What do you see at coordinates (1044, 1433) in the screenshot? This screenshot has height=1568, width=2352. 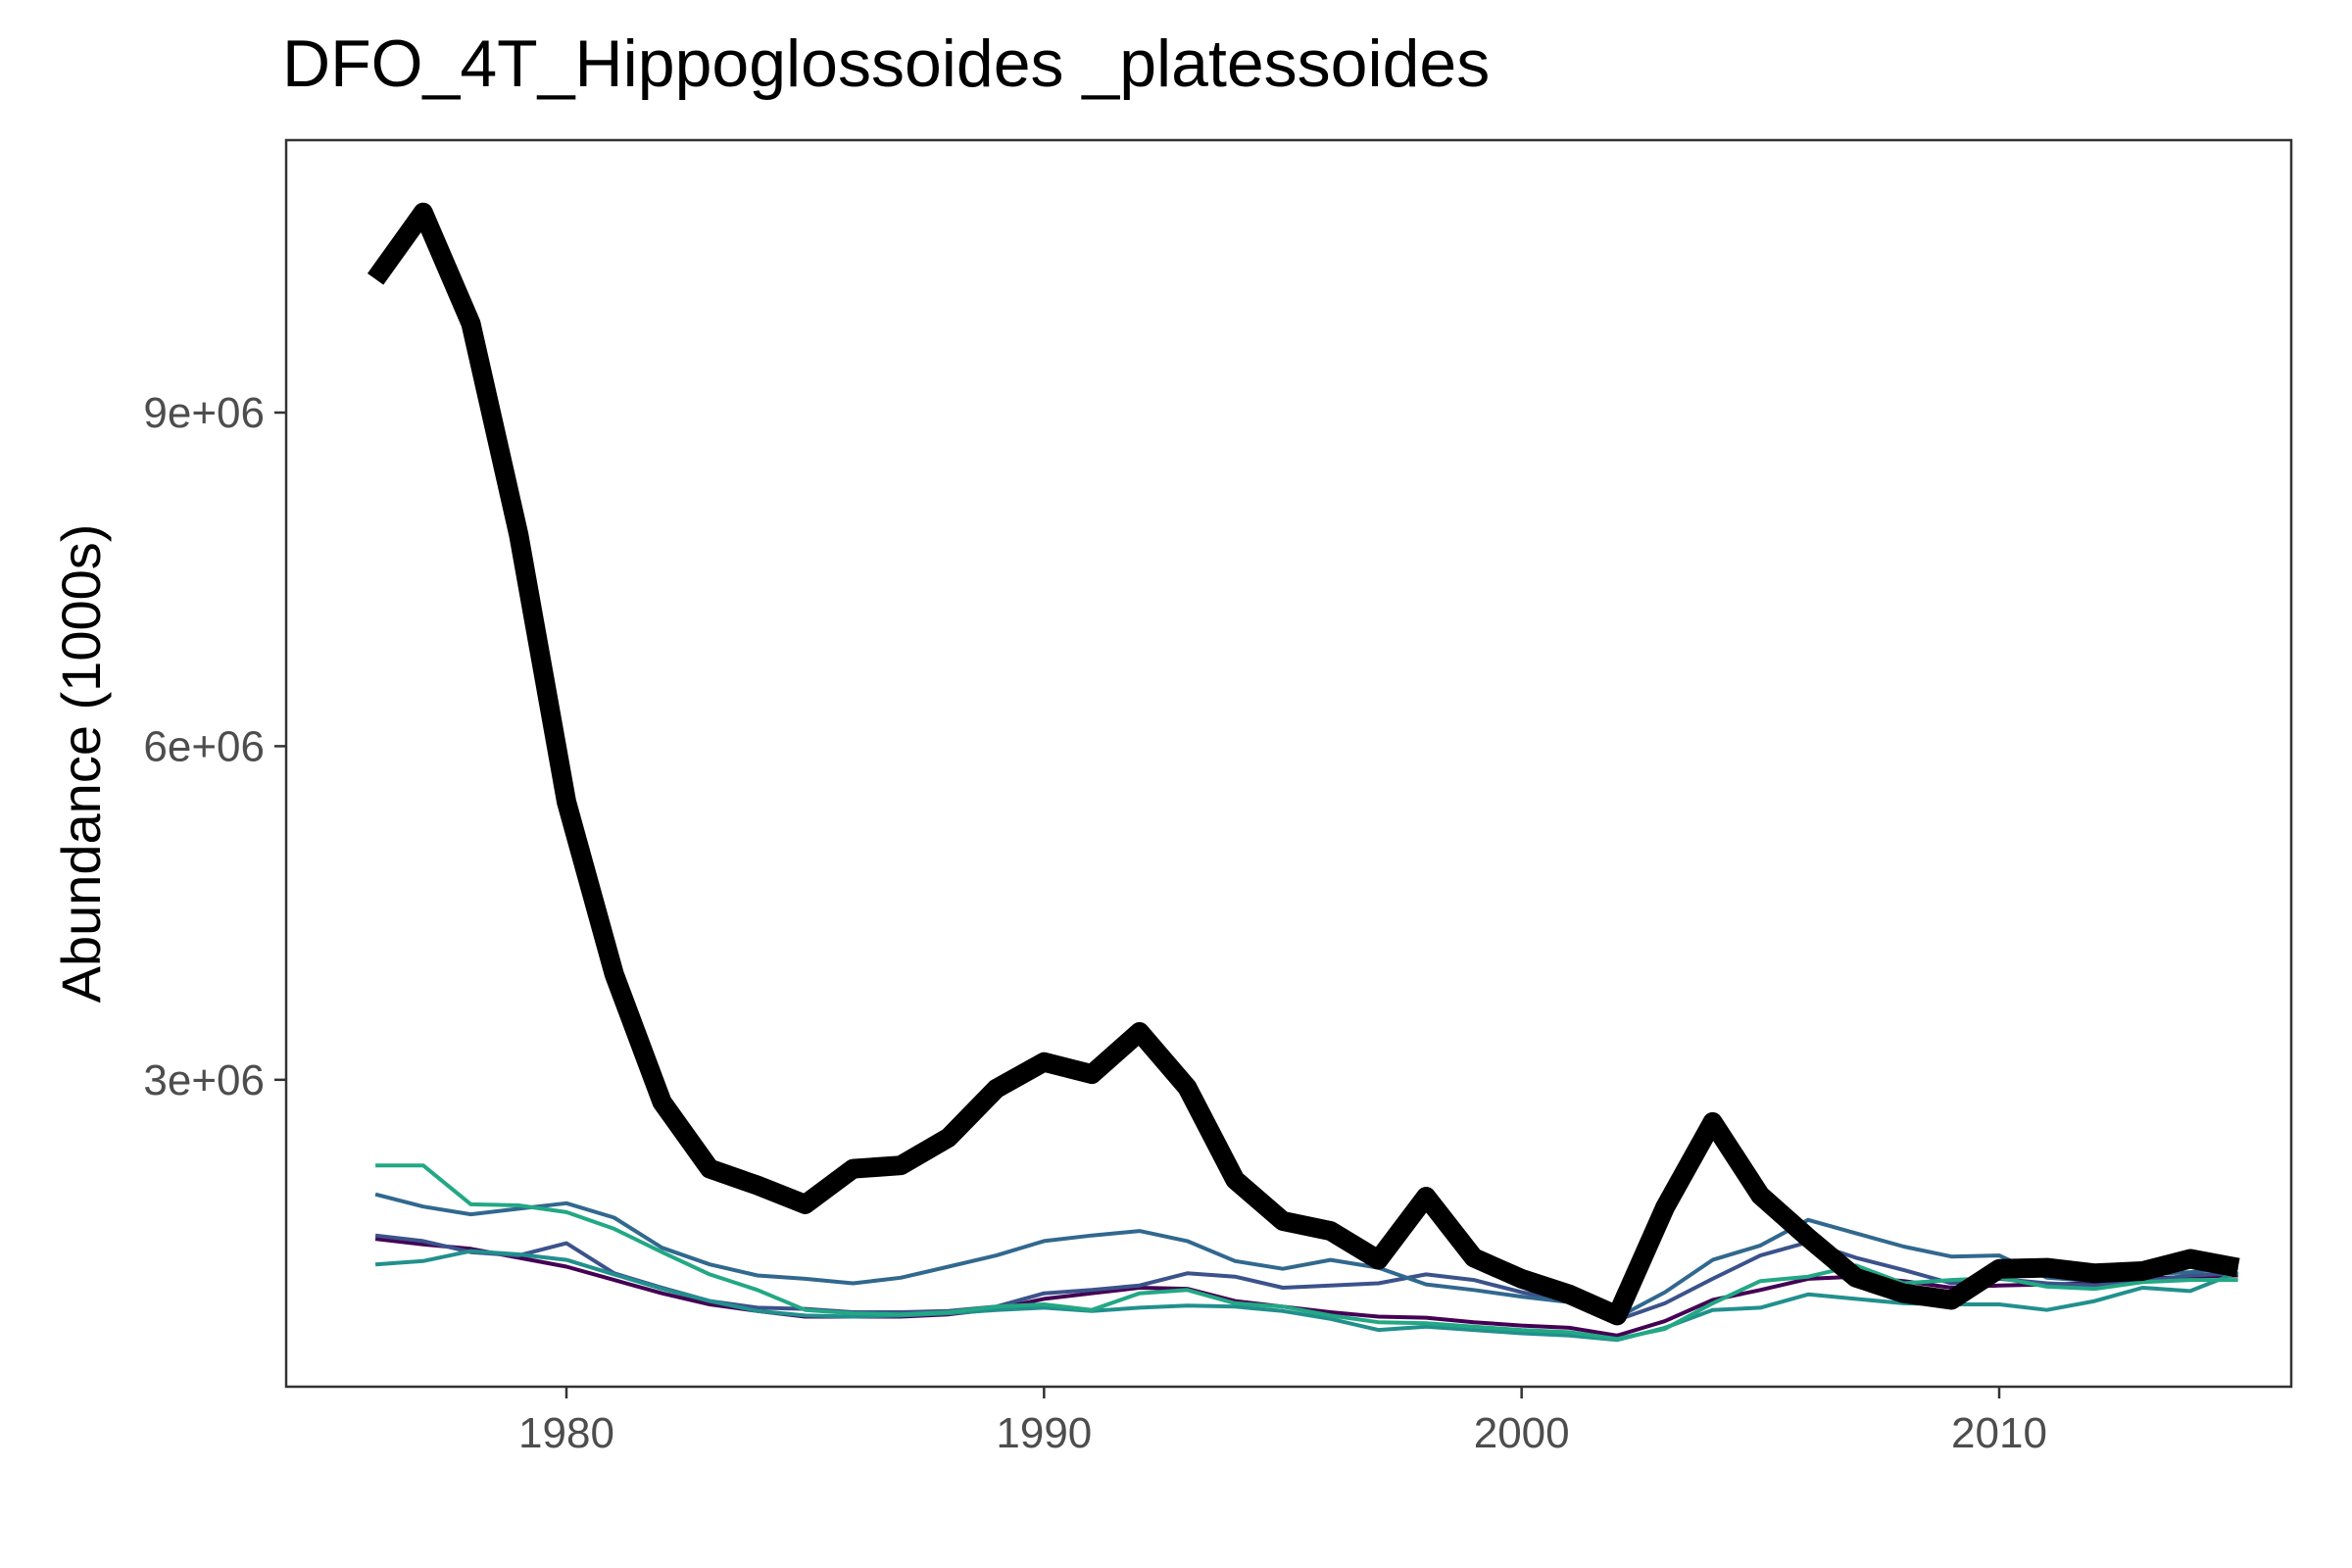 I see `x-tick-label: 1990` at bounding box center [1044, 1433].